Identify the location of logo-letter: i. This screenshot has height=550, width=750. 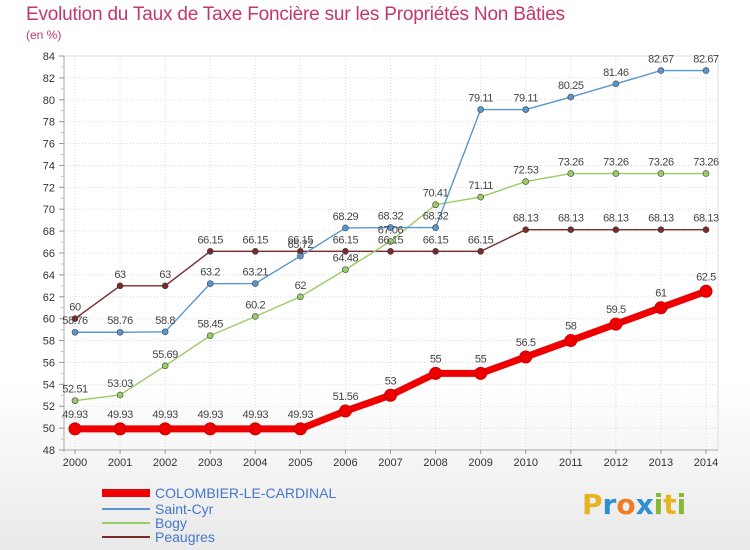
(681, 504).